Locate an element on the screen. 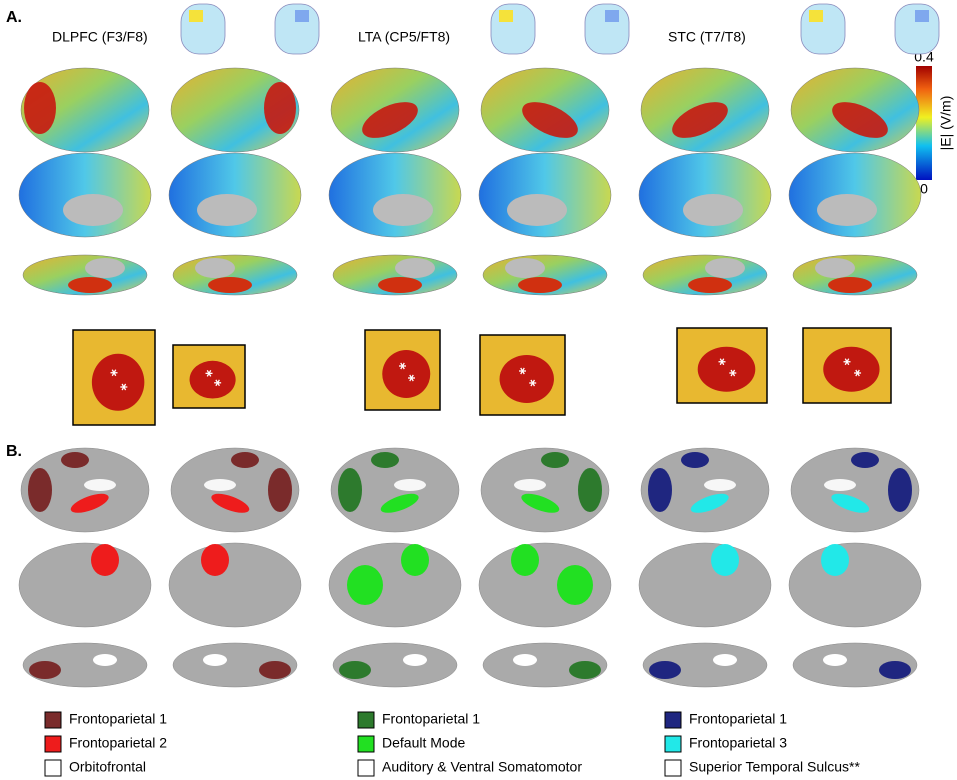 This screenshot has height=780, width=957. legend-label: Superior Temporal Sulcus** is located at coordinates (774, 767).